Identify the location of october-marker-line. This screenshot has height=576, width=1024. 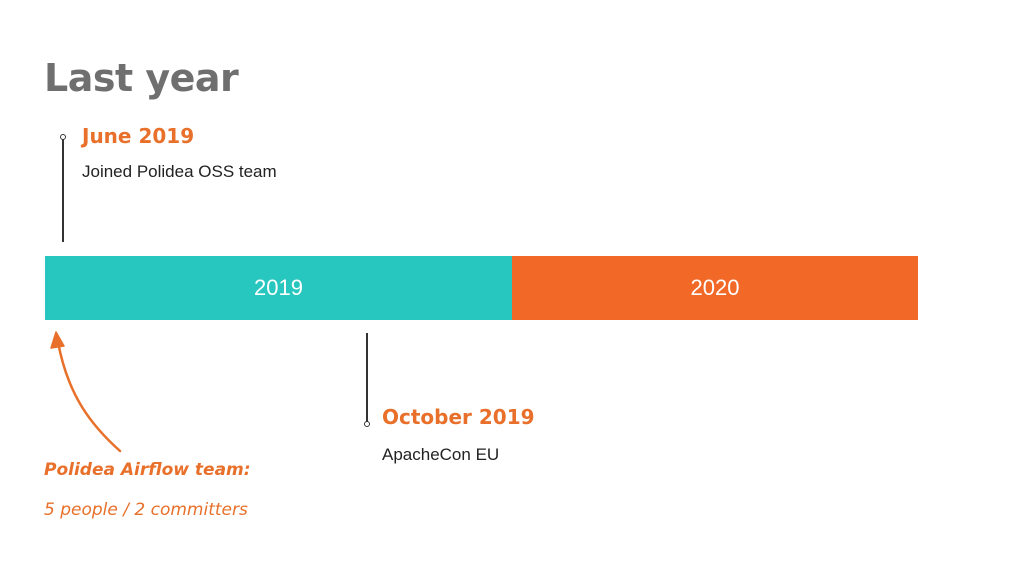
(367, 377).